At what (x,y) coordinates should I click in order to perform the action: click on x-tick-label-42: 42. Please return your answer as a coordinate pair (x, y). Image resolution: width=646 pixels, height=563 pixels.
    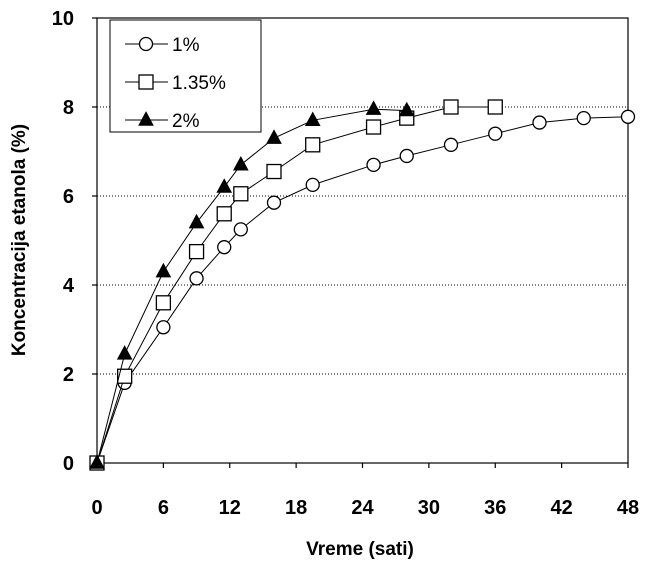
    Looking at the image, I should click on (562, 508).